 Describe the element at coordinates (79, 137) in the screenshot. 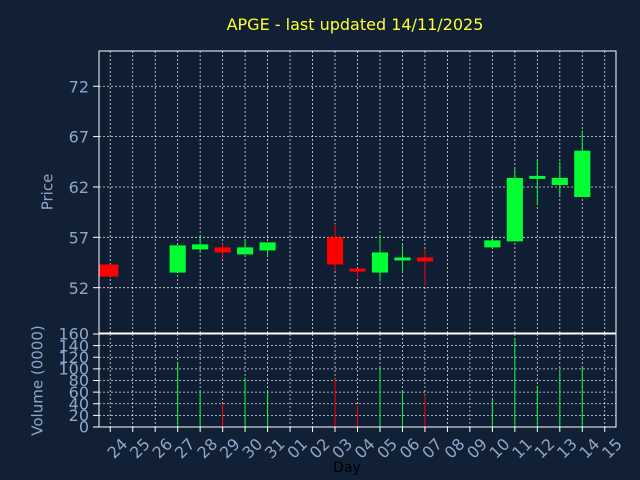

I see `price-y-tick-label: 67` at that location.